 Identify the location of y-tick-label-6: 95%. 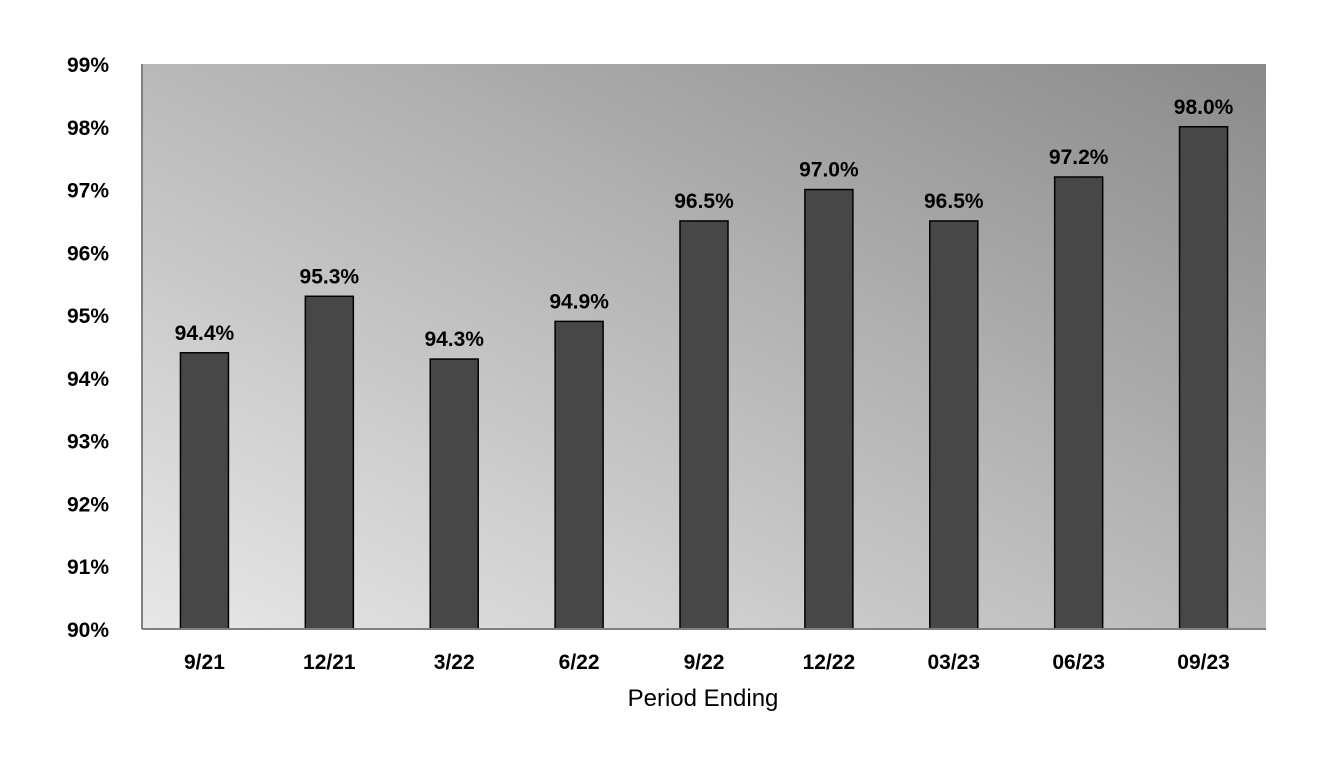
(88, 316).